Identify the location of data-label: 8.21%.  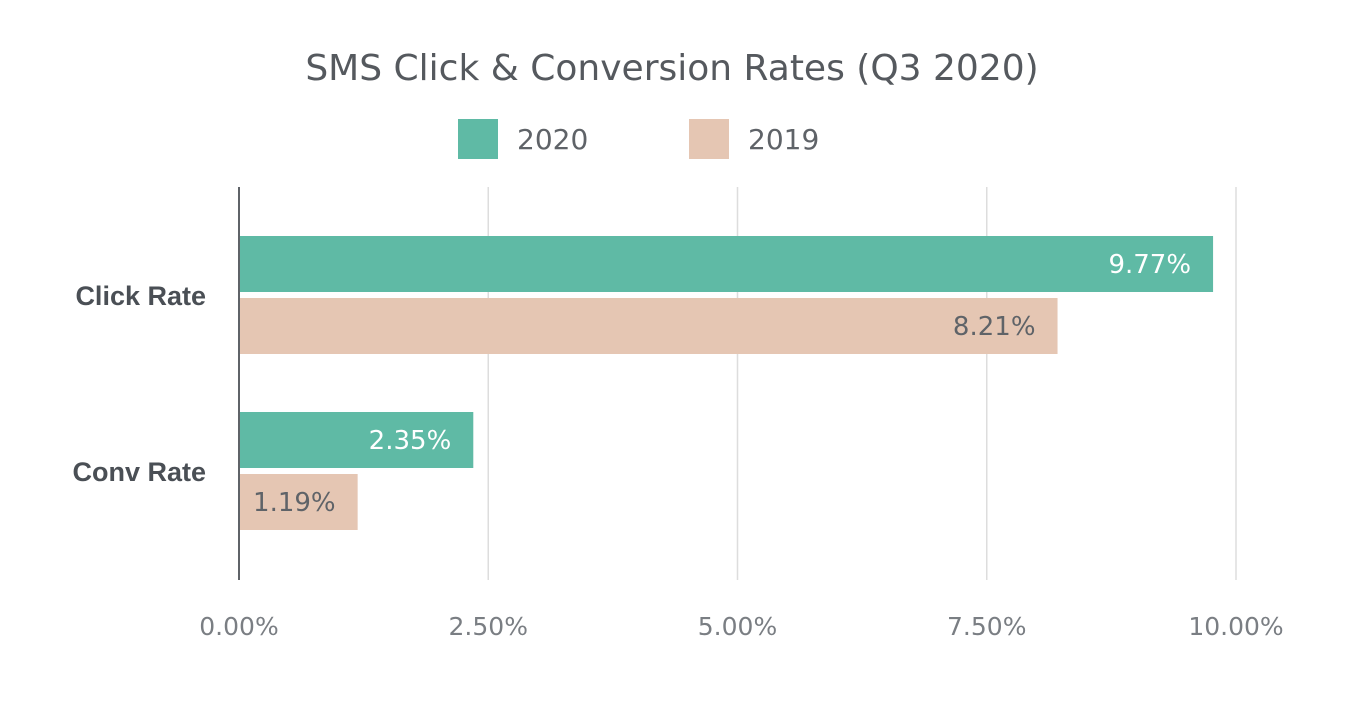
(994, 327).